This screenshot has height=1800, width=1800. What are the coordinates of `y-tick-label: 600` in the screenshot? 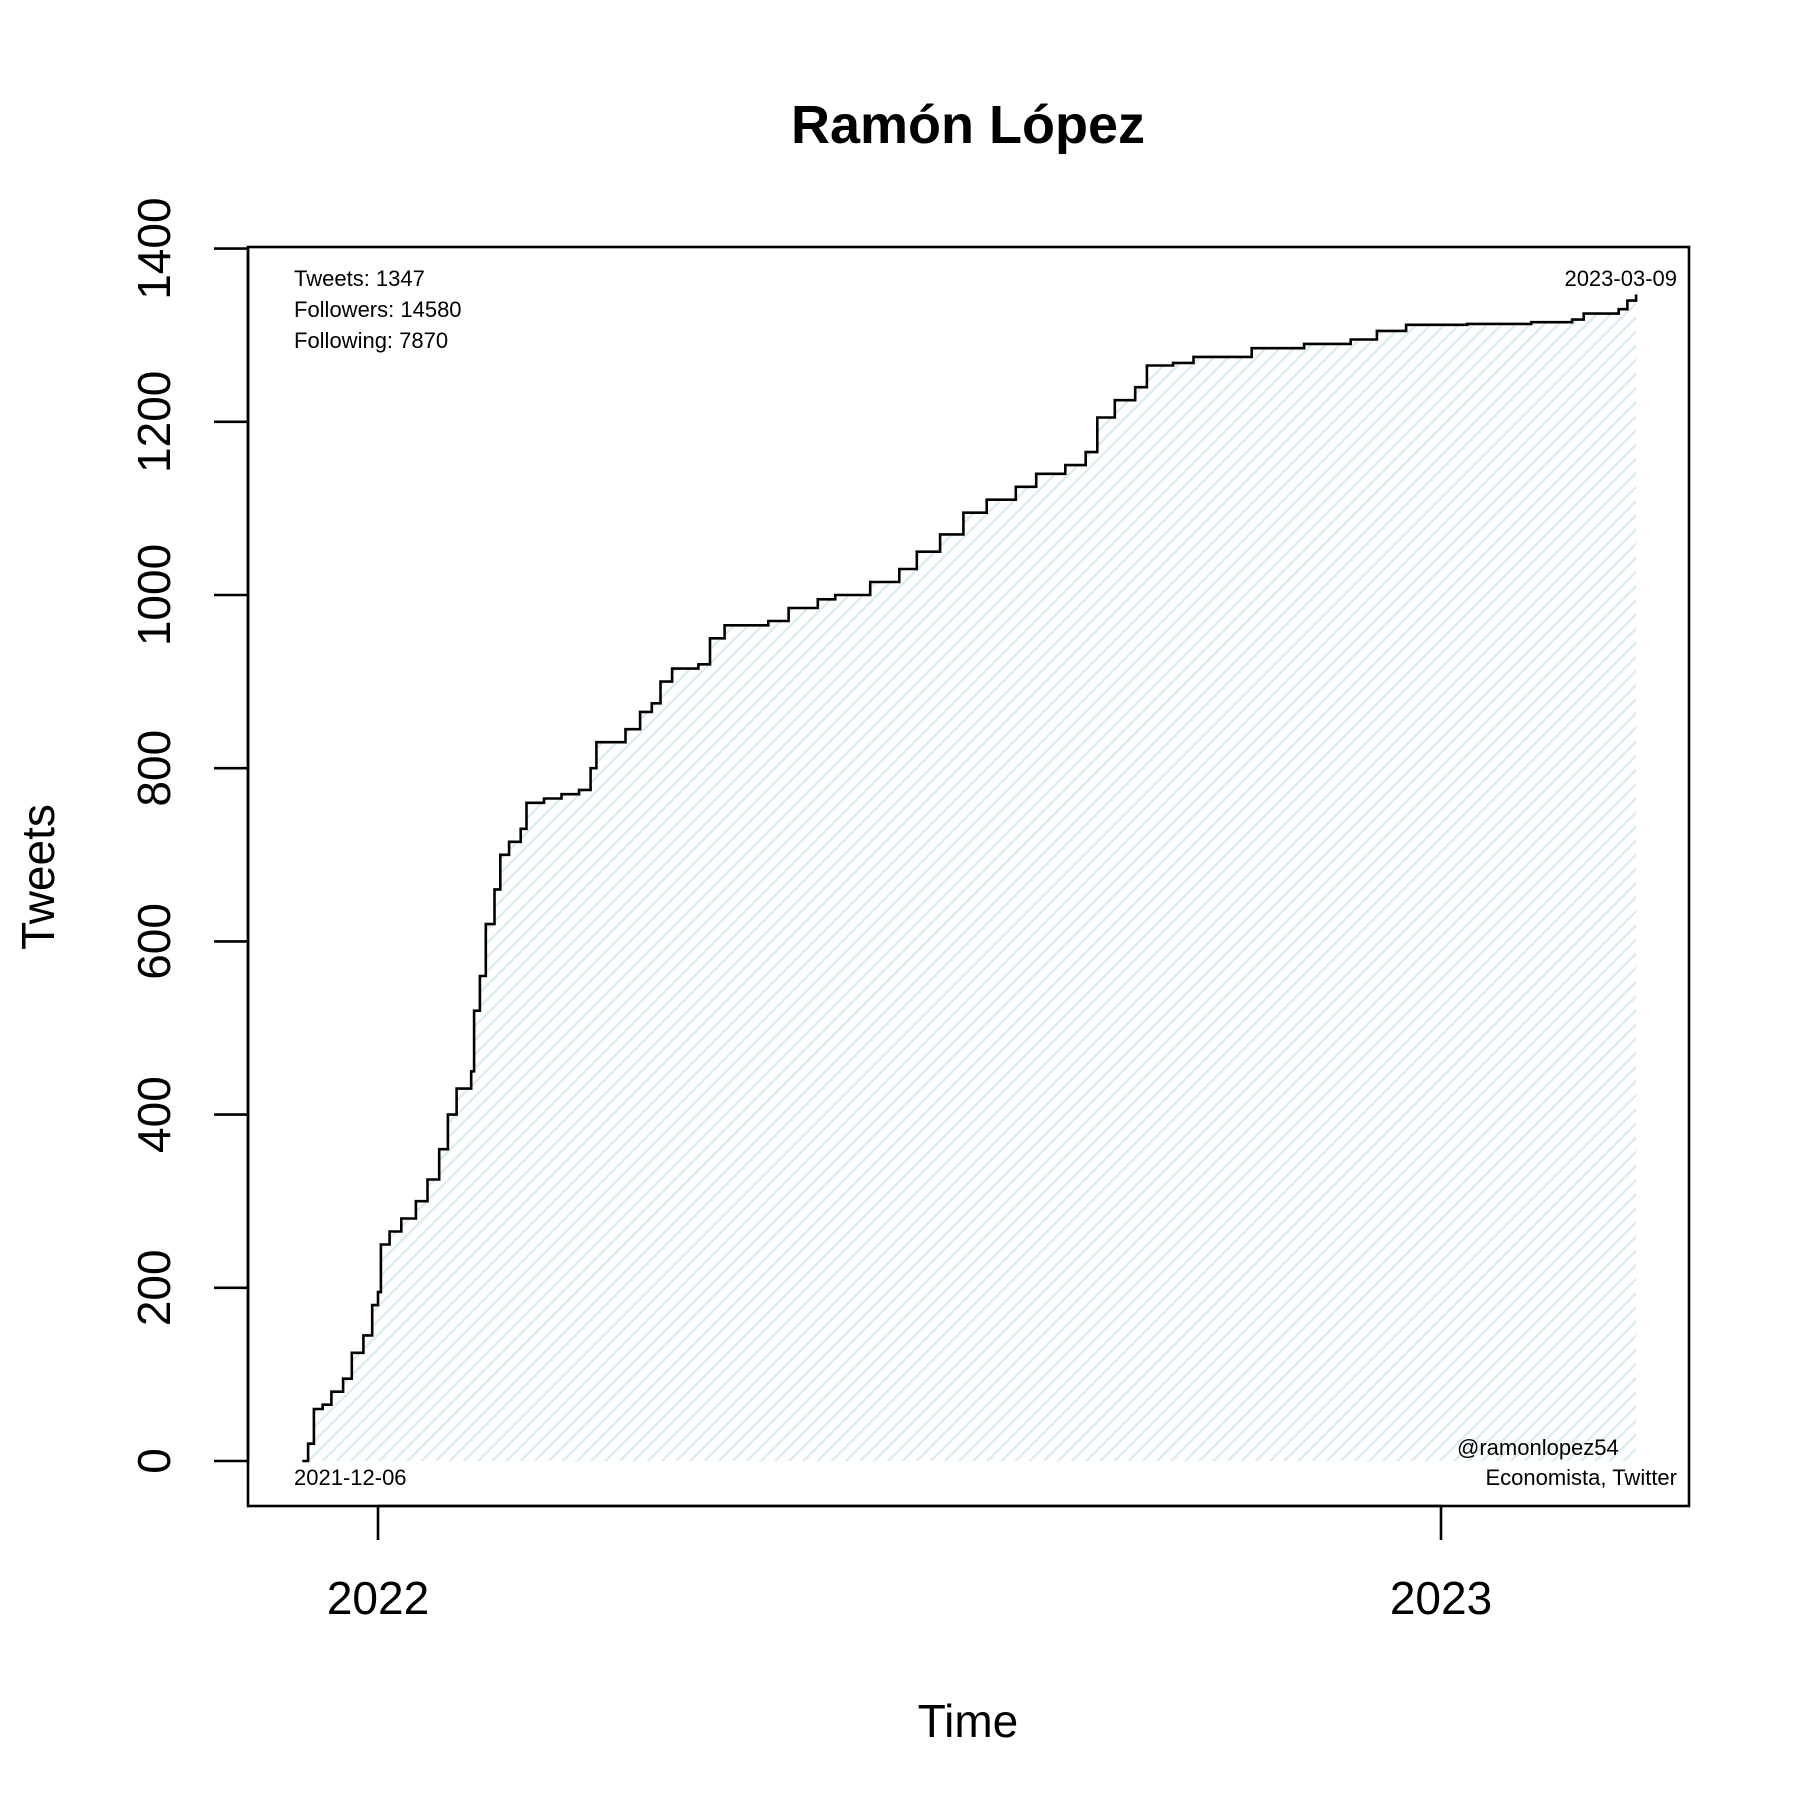 It's located at (154, 941).